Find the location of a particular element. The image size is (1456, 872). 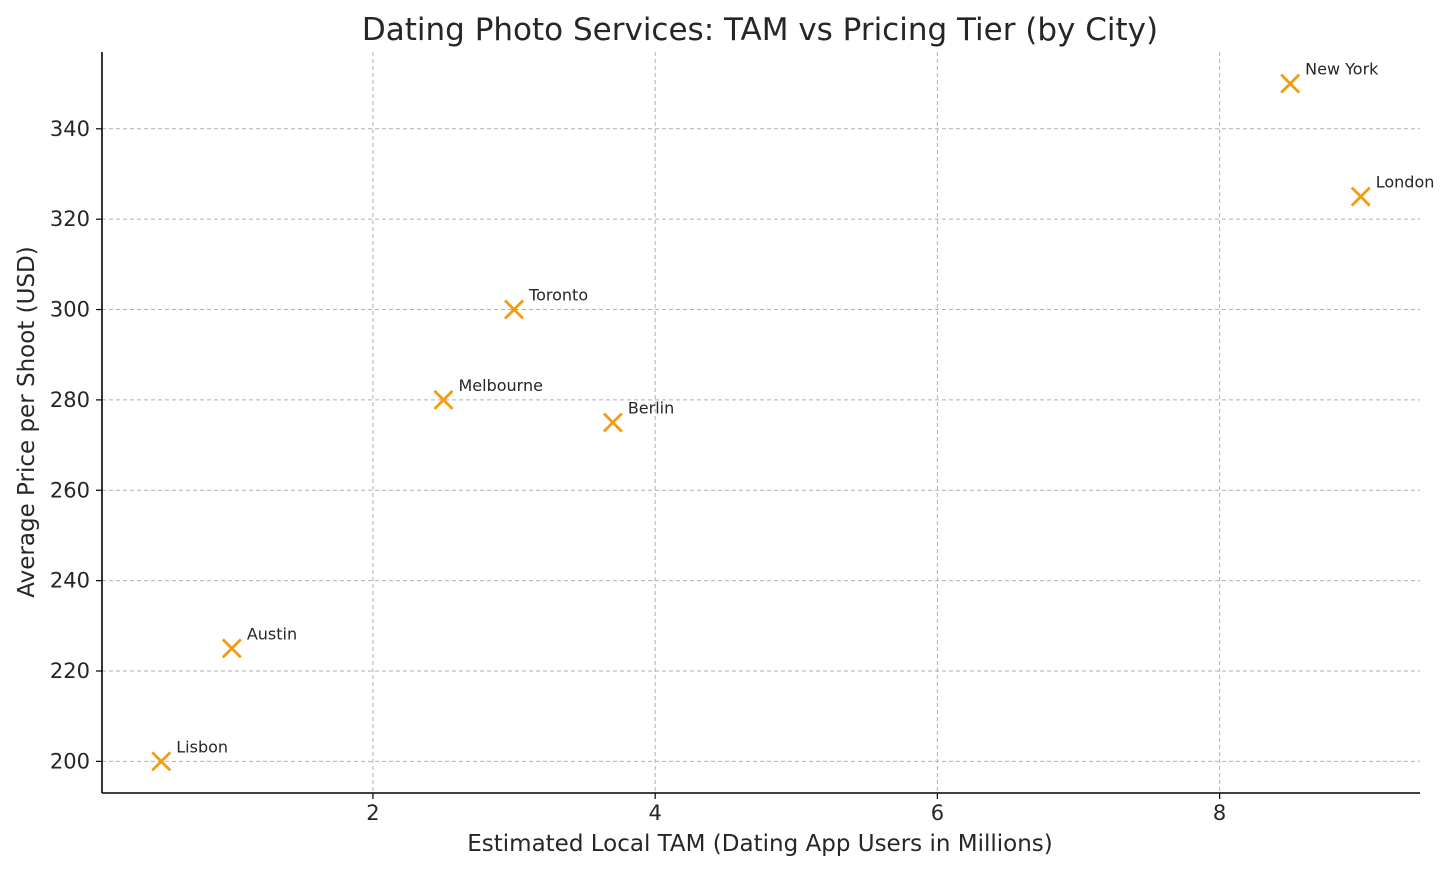

data-point: London is located at coordinates (1392, 190).